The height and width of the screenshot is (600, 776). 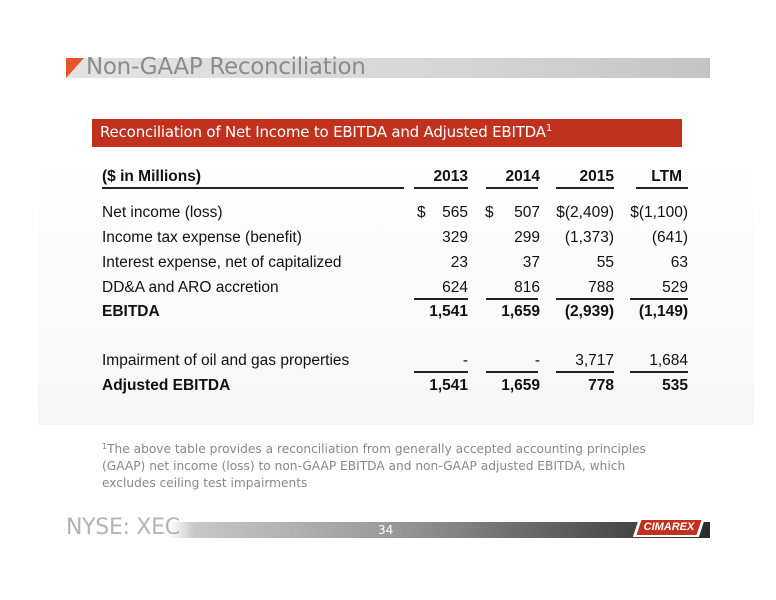 What do you see at coordinates (152, 176) in the screenshot?
I see `table-header-label: ($ in Millions)` at bounding box center [152, 176].